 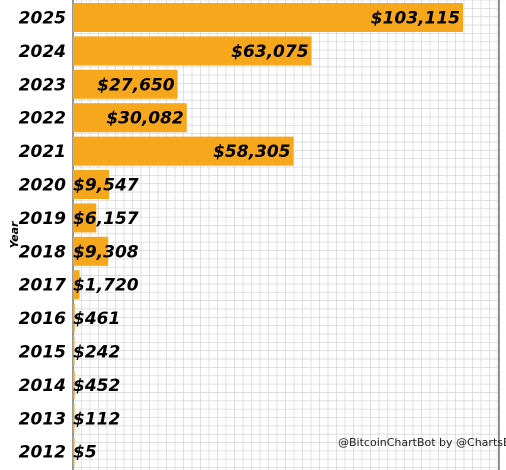 I want to click on bar-2020, so click(x=91, y=184).